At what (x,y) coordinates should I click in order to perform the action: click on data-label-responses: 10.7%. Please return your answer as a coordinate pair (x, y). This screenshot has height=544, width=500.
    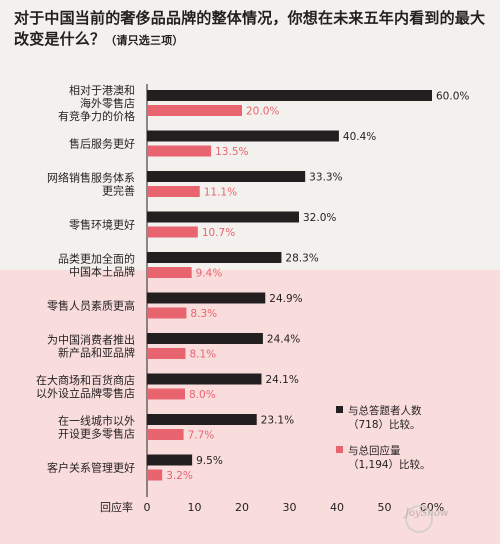
    Looking at the image, I should click on (218, 233).